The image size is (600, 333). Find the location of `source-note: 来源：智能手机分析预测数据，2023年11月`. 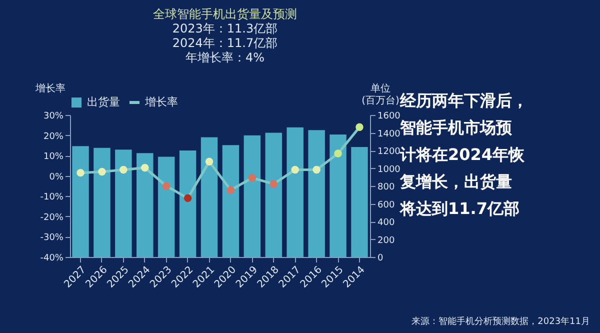

source-note: 来源：智能手机分析预测数据，2023年11月 is located at coordinates (501, 321).